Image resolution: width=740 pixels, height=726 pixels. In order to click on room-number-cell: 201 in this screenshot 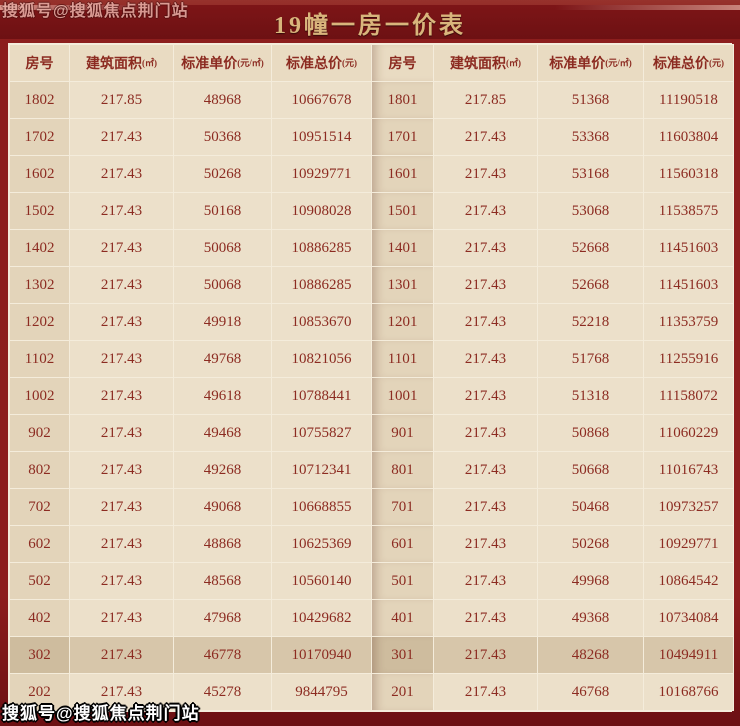, I will do `click(402, 692)`.